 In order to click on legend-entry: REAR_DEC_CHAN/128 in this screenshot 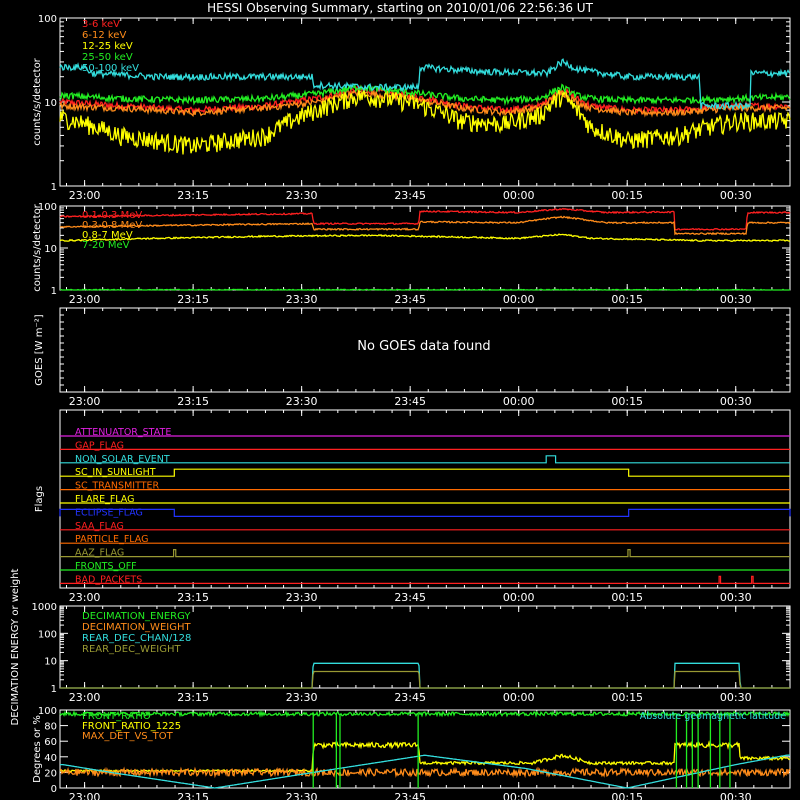, I will do `click(136, 638)`.